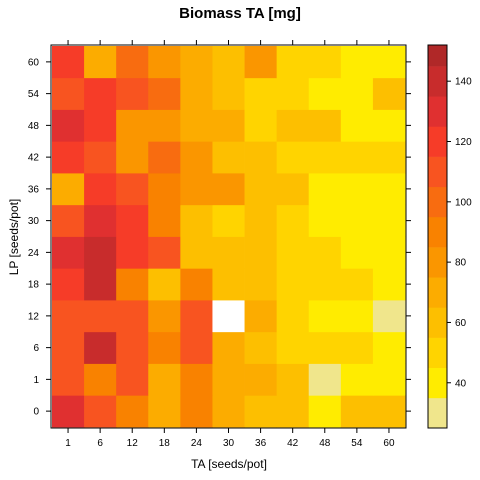 The width and height of the screenshot is (480, 480). I want to click on color-key-frame, so click(437, 236).